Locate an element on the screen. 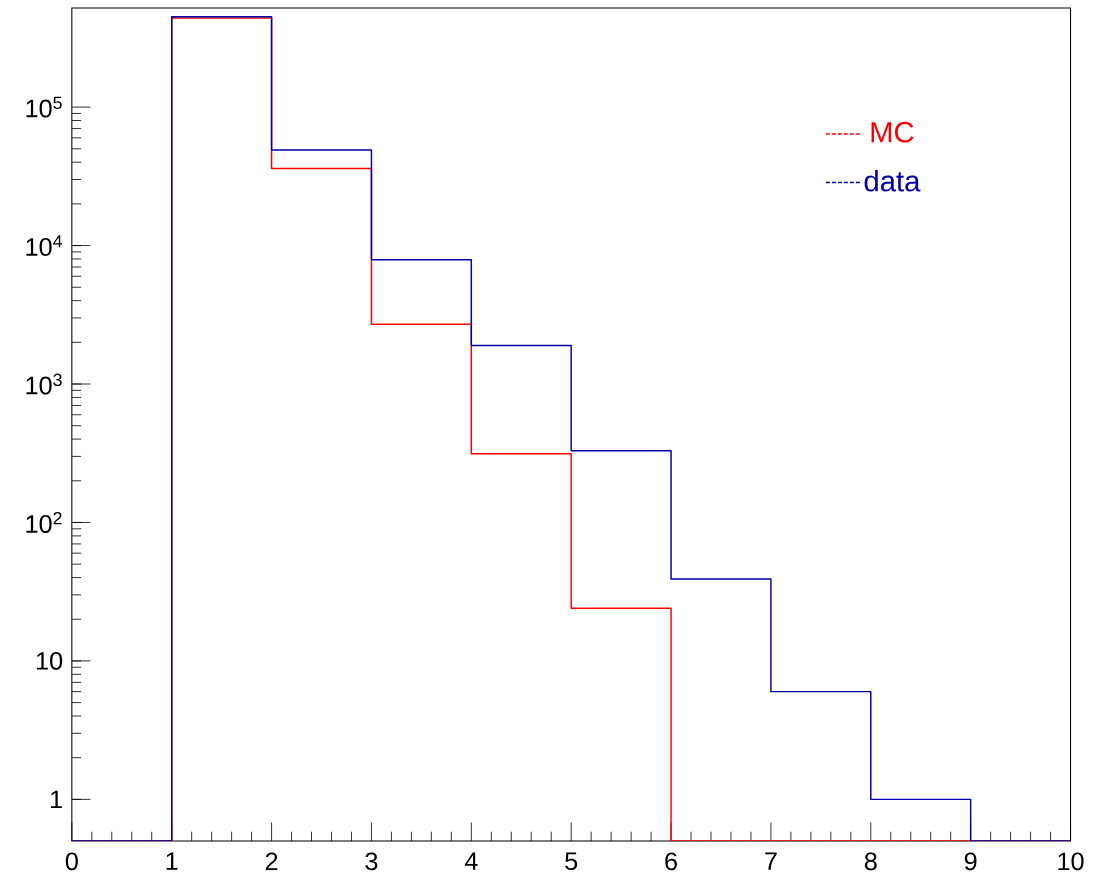  y-tick-label: 10$^{5}$ is located at coordinates (44, 107).